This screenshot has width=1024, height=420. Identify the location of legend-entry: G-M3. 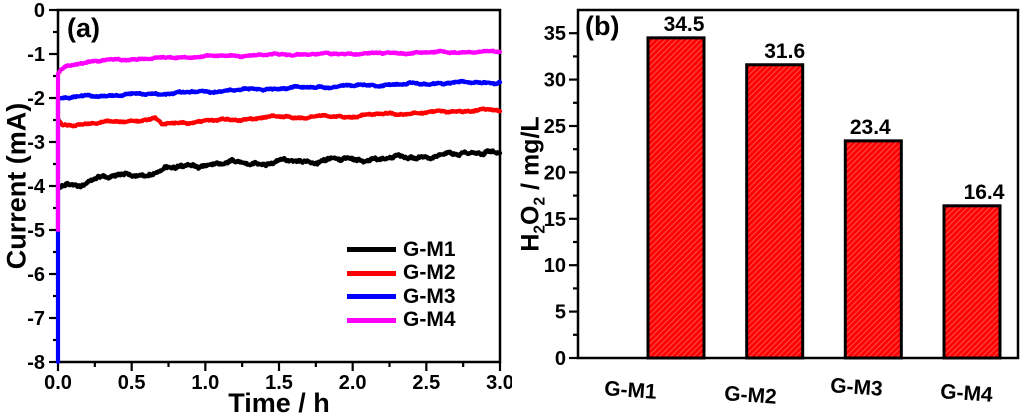
(401, 297).